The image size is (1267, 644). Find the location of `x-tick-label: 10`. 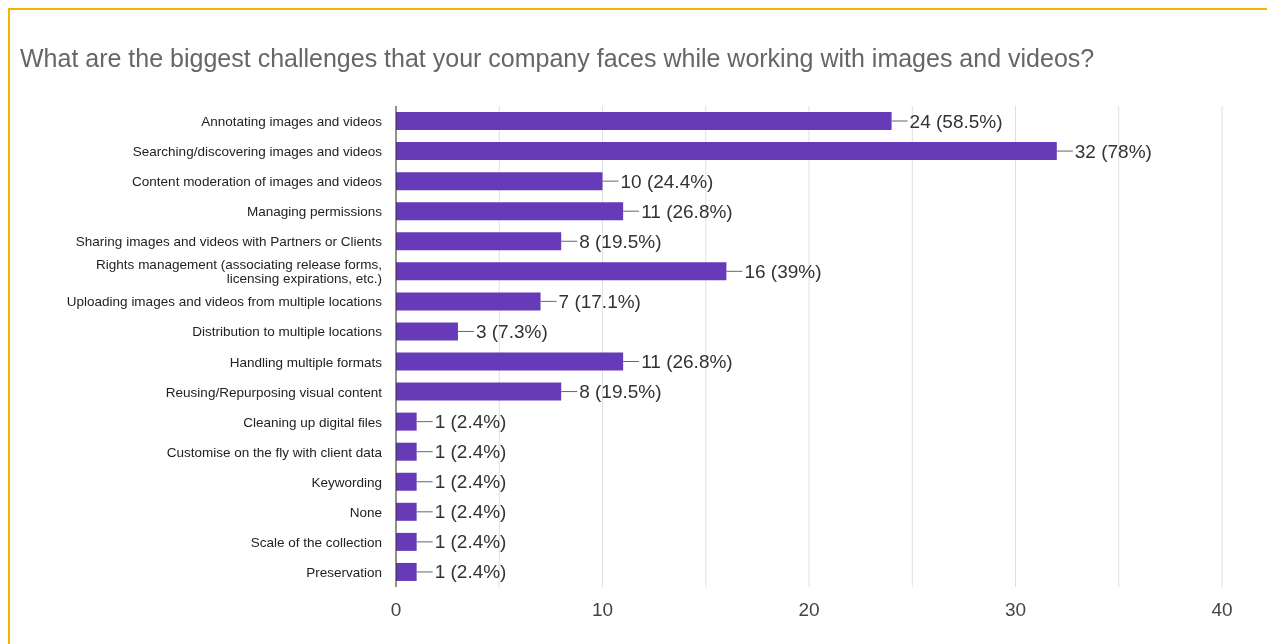

x-tick-label: 10 is located at coordinates (602, 610).